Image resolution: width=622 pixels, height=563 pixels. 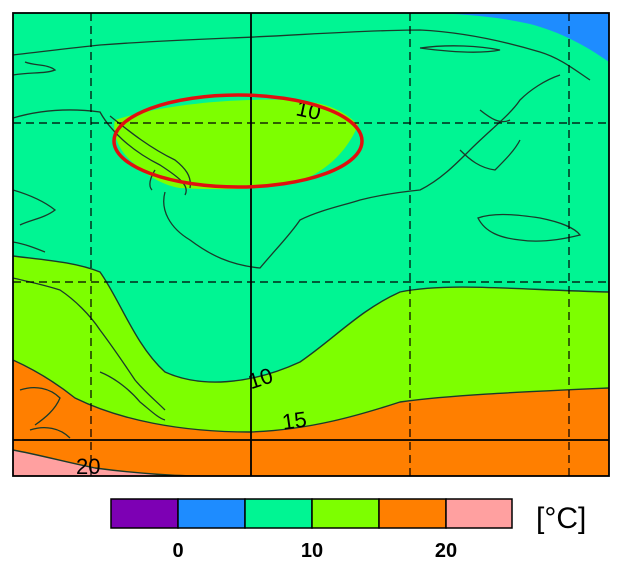 I want to click on legend-tick-0: 0, so click(x=177, y=551).